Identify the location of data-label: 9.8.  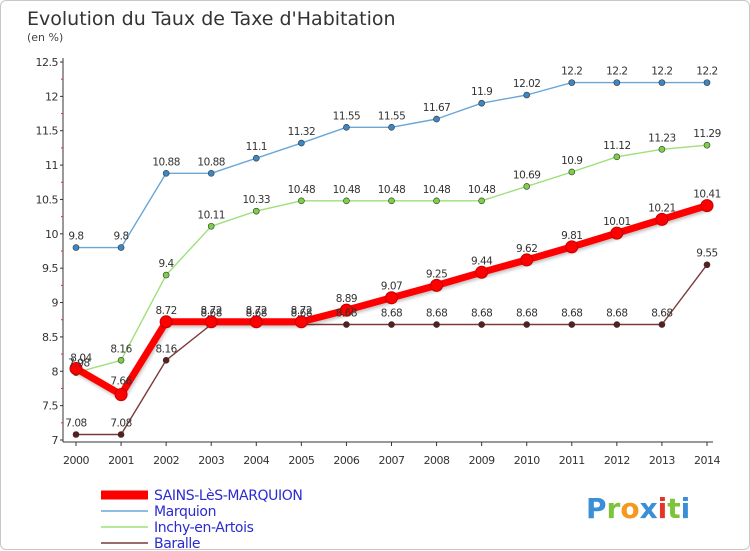
(75, 237).